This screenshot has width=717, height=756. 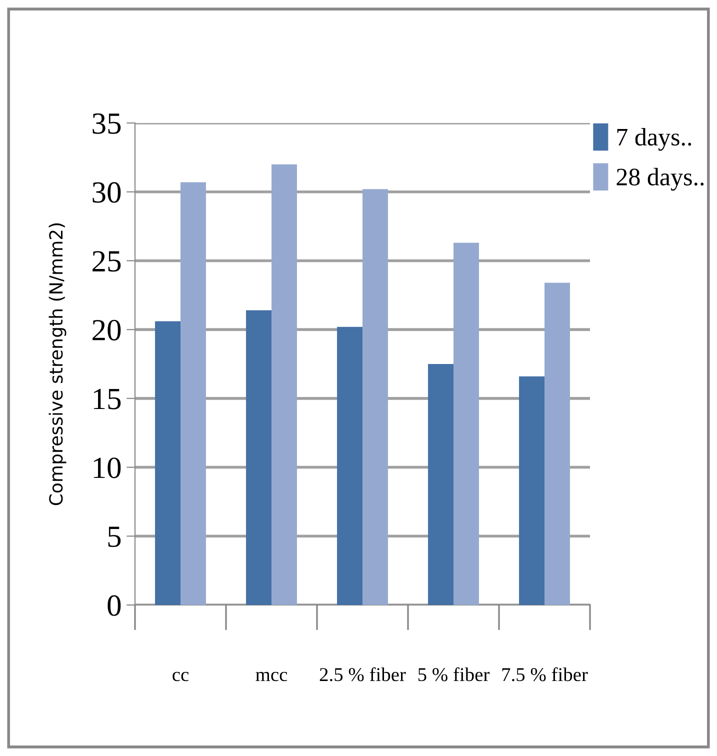 What do you see at coordinates (660, 179) in the screenshot?
I see `legend-label: 28 days..` at bounding box center [660, 179].